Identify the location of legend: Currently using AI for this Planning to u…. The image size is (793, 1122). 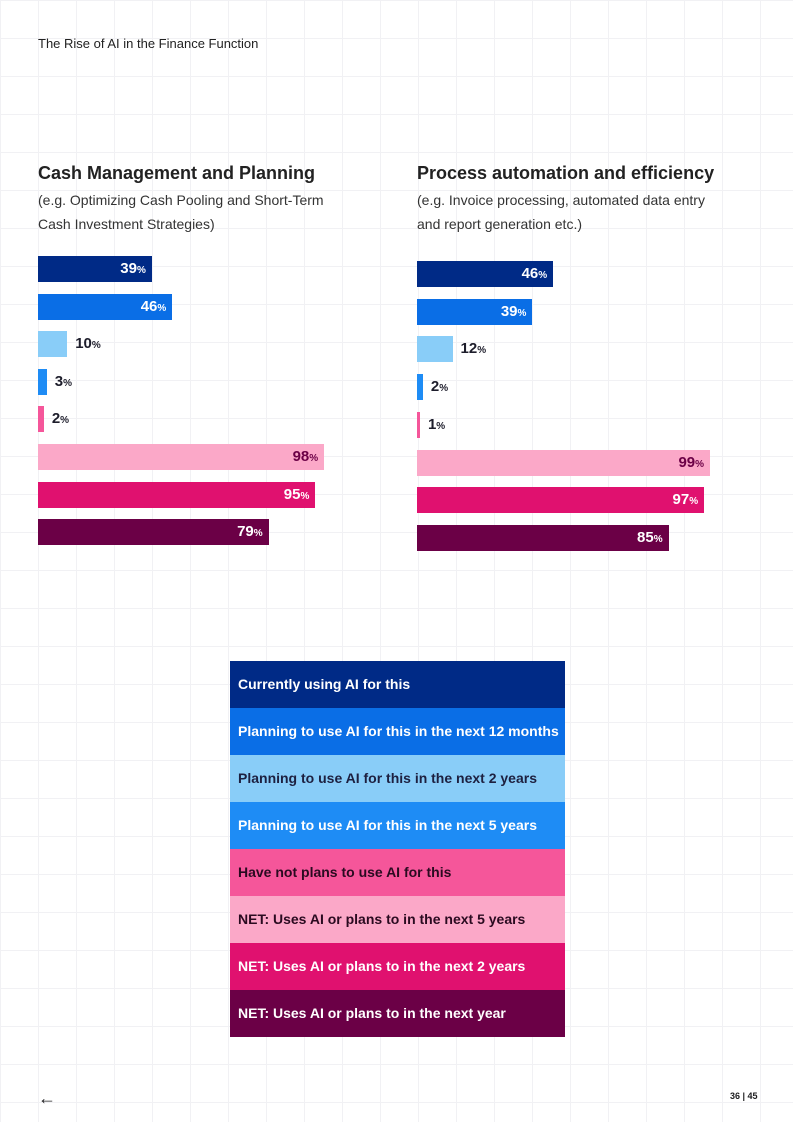
(397, 849).